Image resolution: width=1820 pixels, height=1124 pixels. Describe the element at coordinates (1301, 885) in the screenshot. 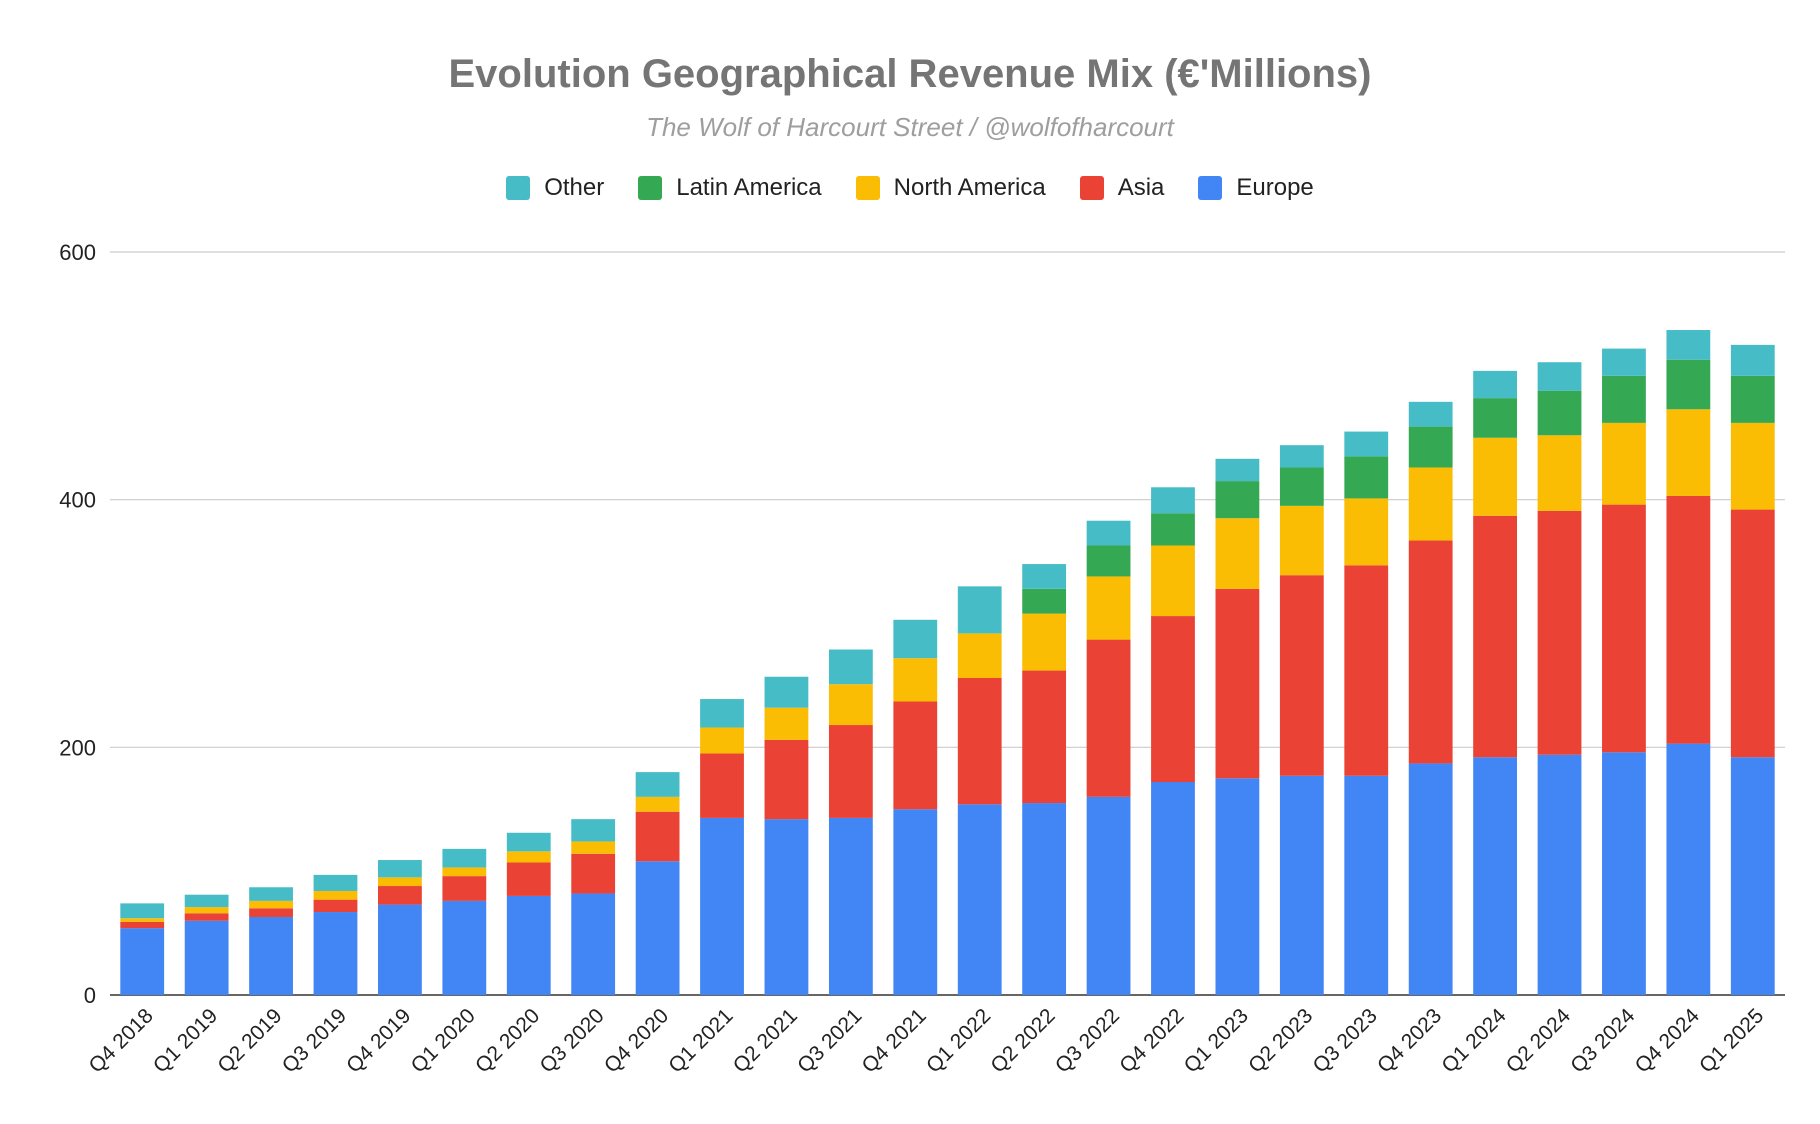

I see `bar-europe-q2-2023` at that location.